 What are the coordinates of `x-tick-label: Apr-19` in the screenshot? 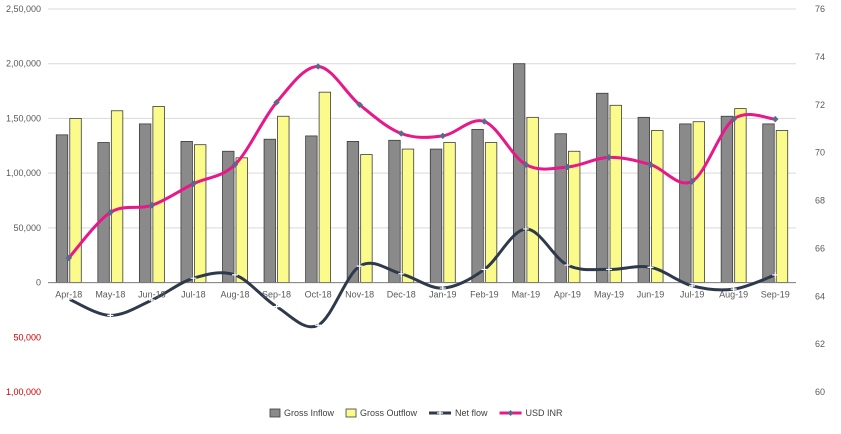 It's located at (567, 295).